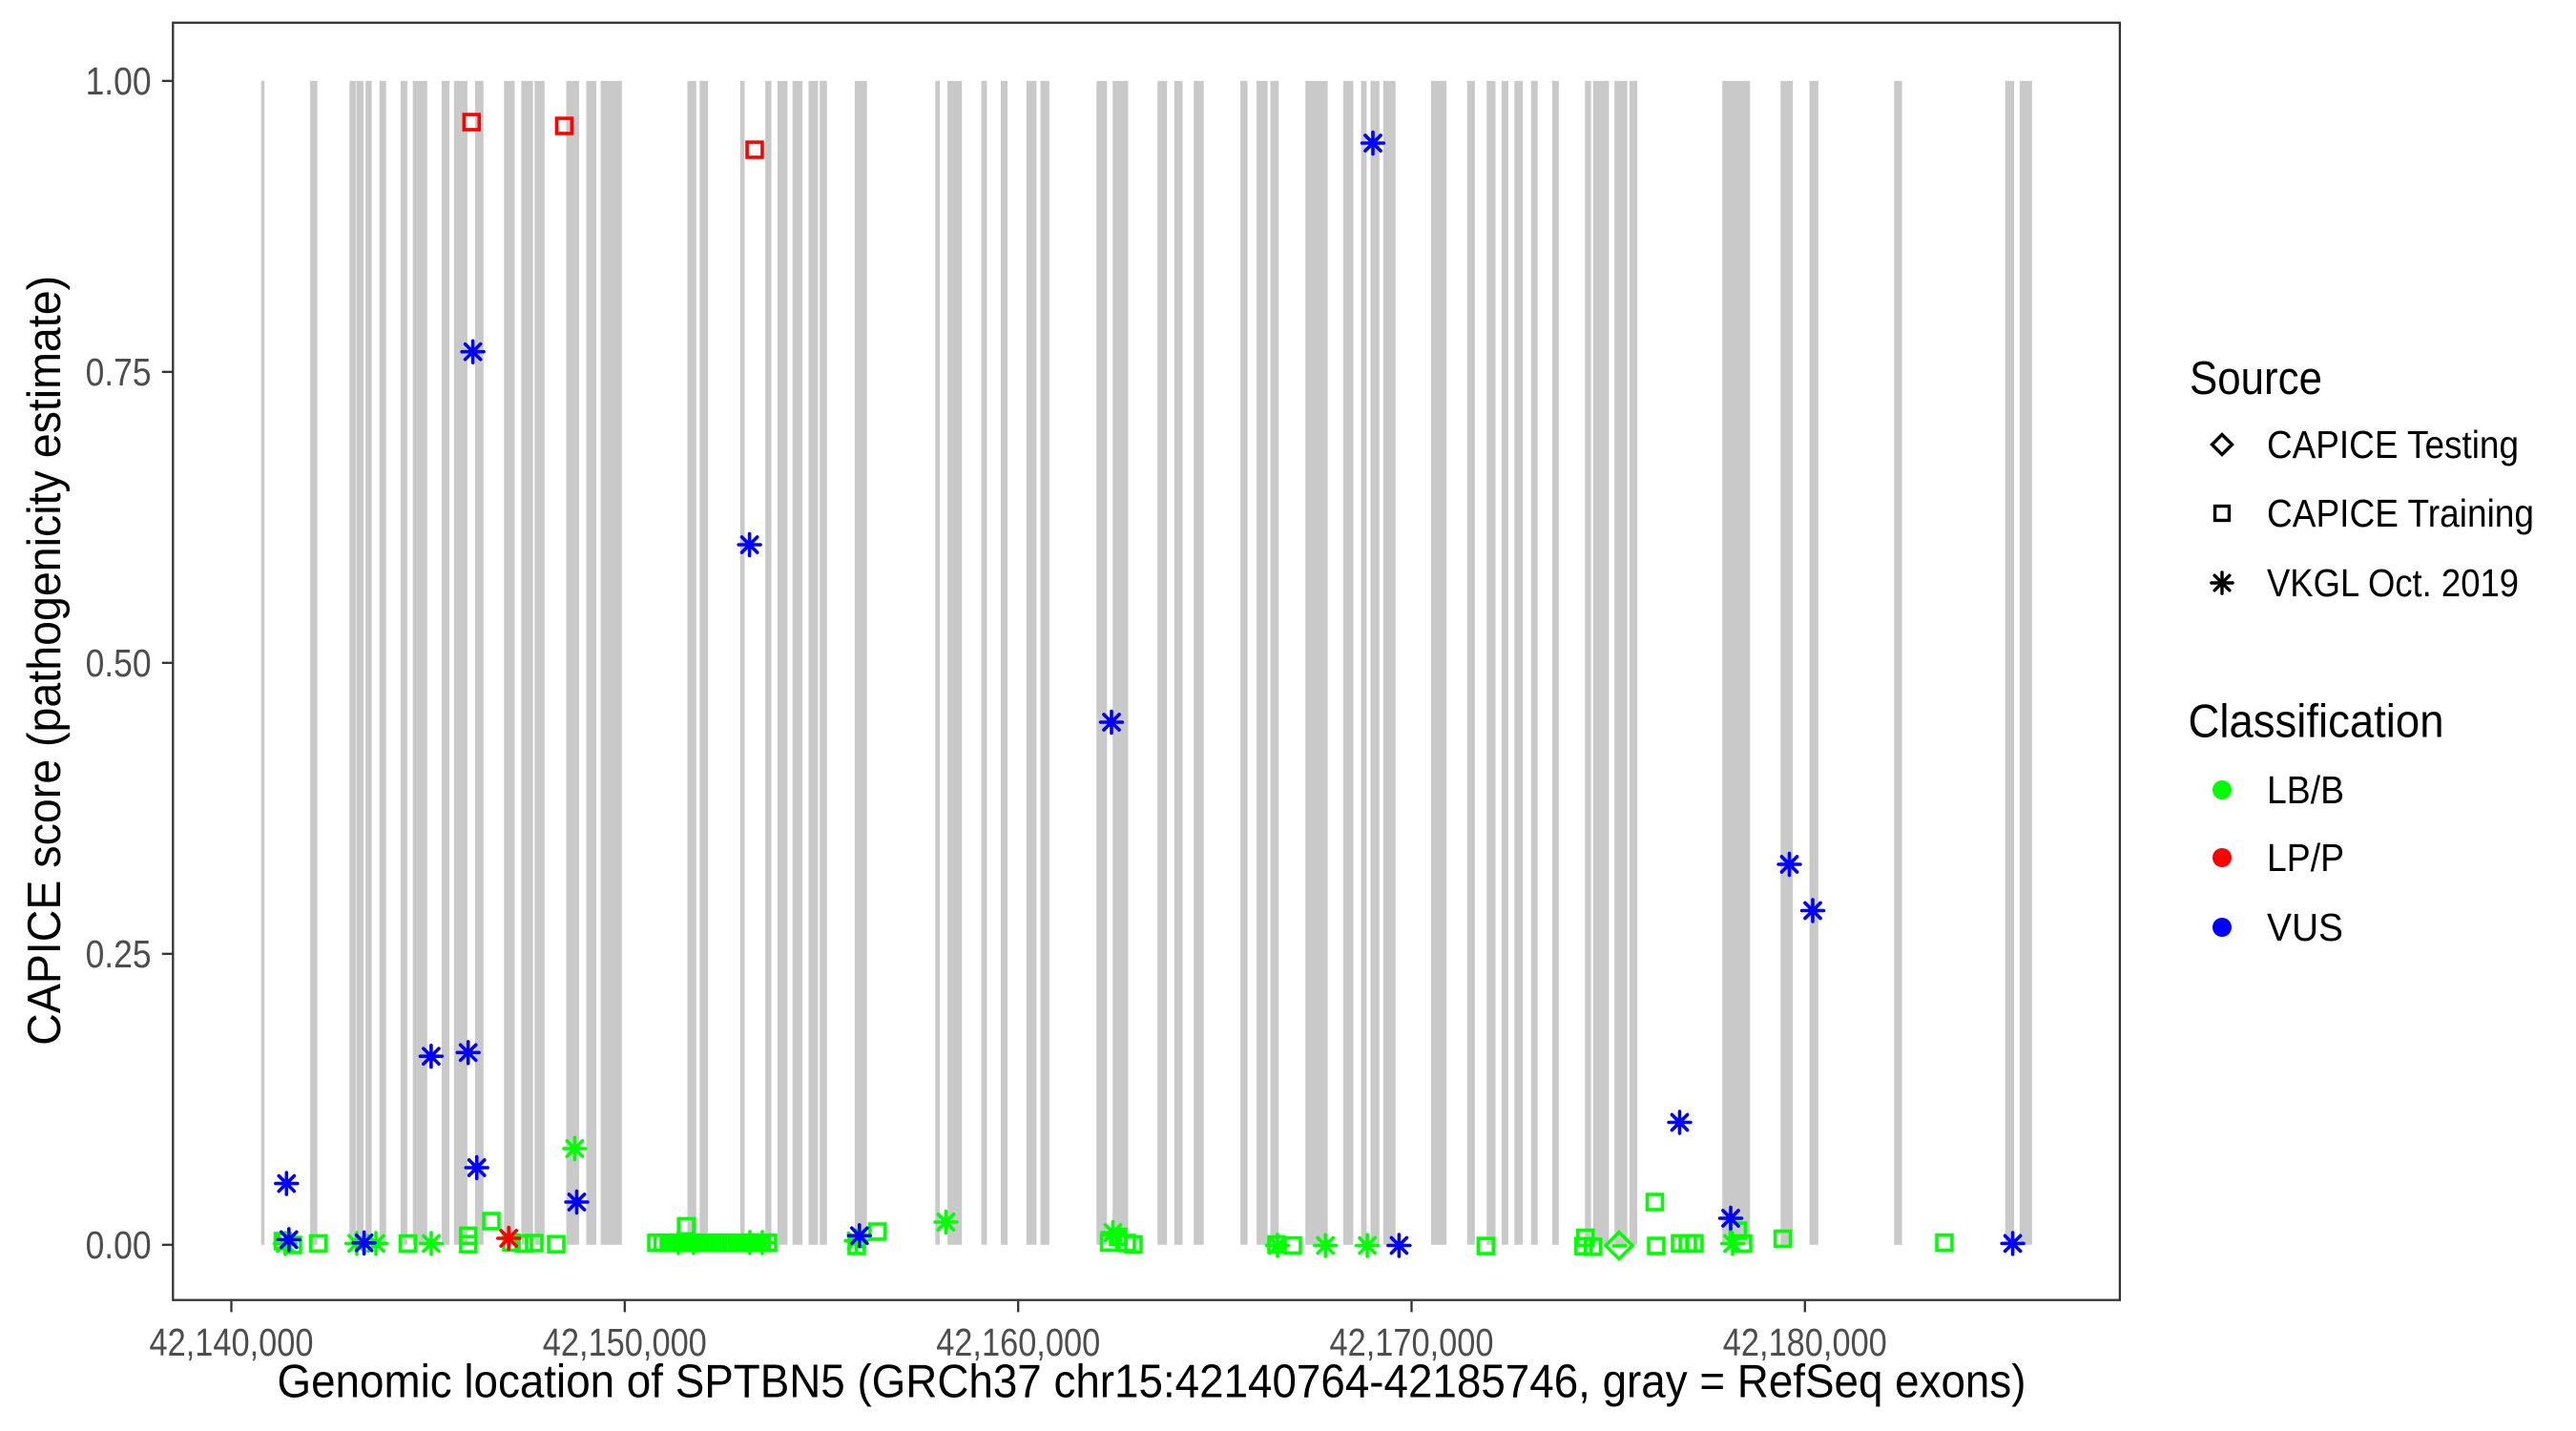 This screenshot has height=1431, width=2576. Describe the element at coordinates (119, 372) in the screenshot. I see `svg-text: 0.75` at that location.